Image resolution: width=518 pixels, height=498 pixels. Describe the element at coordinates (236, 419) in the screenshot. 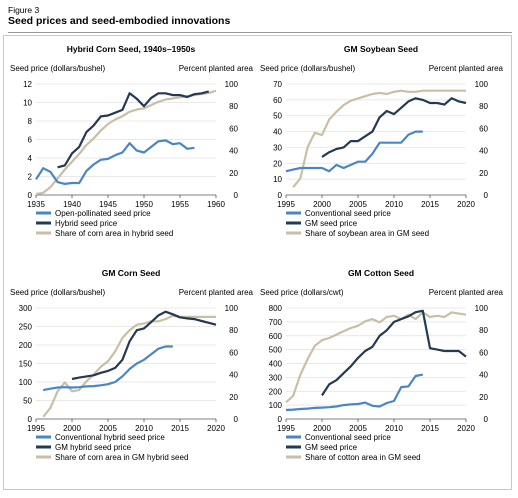

I see `y-right-tick-label: 0` at that location.